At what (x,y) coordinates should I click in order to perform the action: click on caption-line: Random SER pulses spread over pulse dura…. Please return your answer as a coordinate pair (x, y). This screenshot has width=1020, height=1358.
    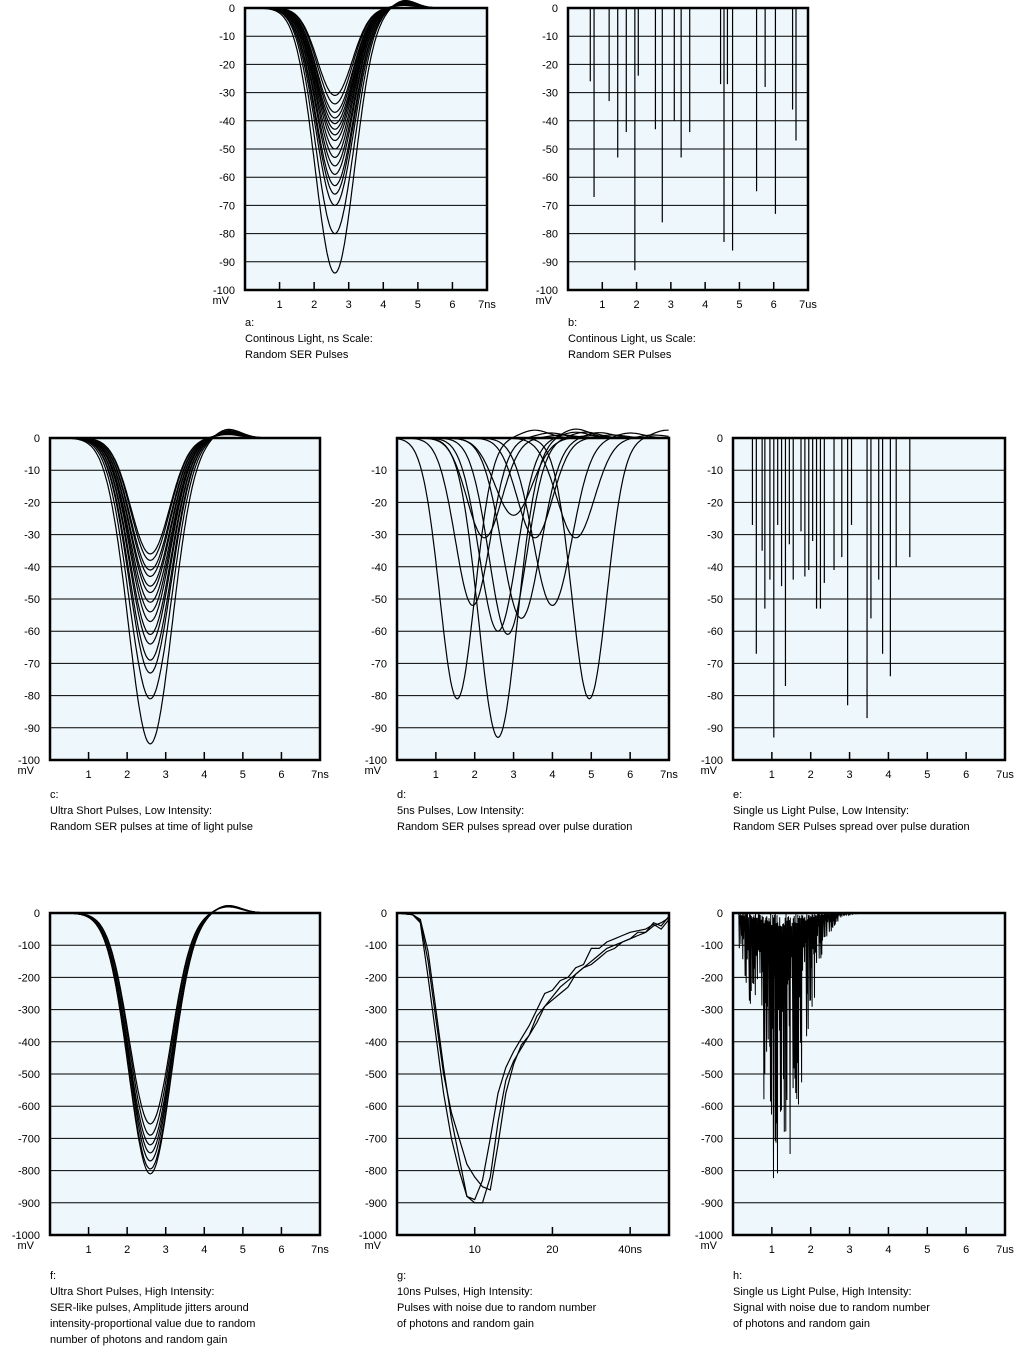
    Looking at the image, I should click on (515, 827).